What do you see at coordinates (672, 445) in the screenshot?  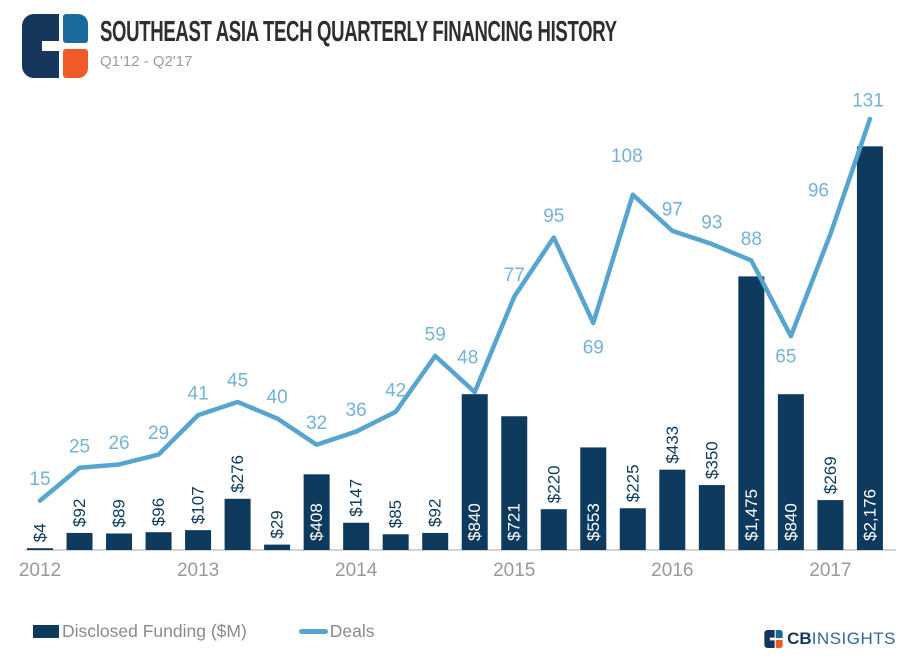 I see `funding-bar-label: $433` at bounding box center [672, 445].